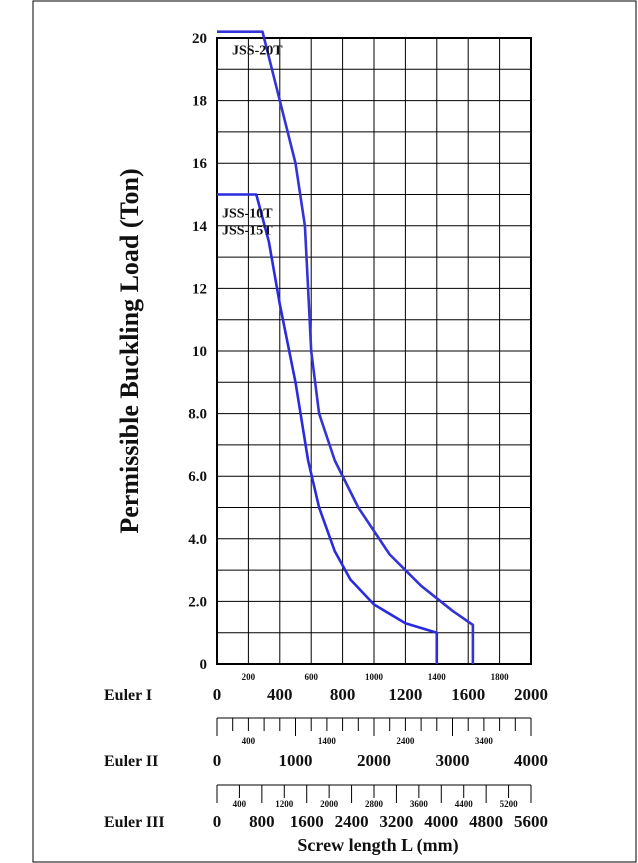 The height and width of the screenshot is (863, 638). Describe the element at coordinates (247, 230) in the screenshot. I see `series-label: JSS-15T` at that location.